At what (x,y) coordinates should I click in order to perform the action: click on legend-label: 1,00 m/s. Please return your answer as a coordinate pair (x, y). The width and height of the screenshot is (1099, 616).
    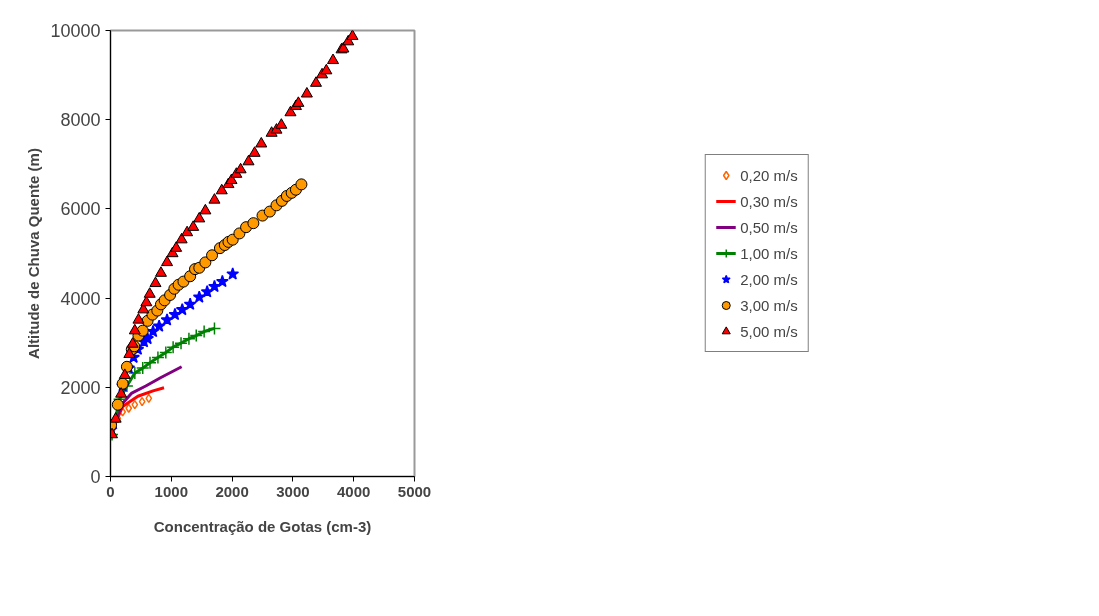
    Looking at the image, I should click on (769, 253).